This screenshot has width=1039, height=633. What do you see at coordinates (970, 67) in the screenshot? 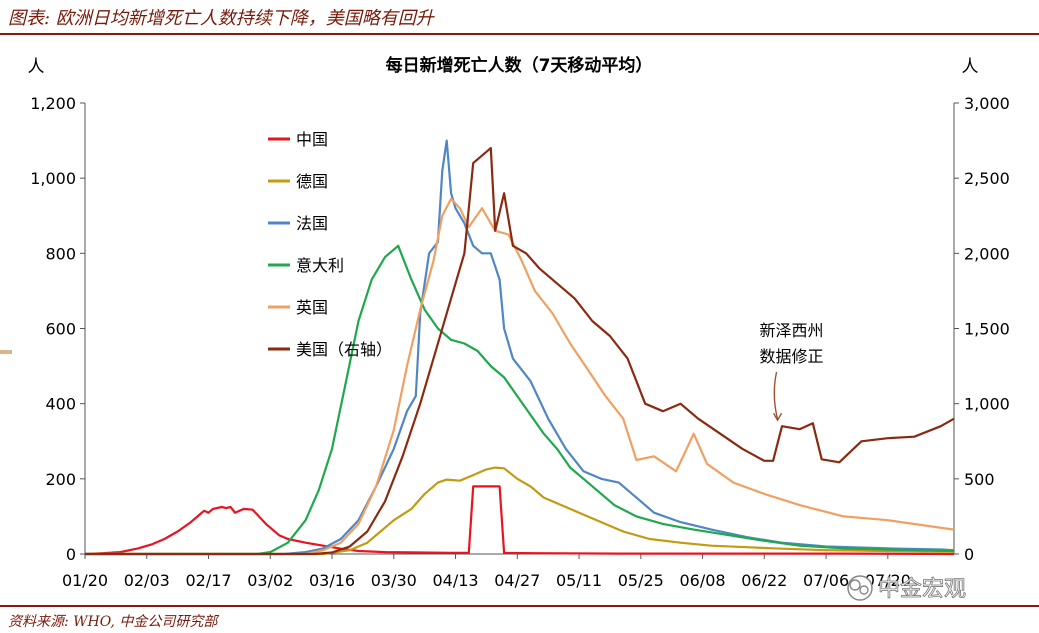
I see `y-axis-right-unit: 人` at bounding box center [970, 67].